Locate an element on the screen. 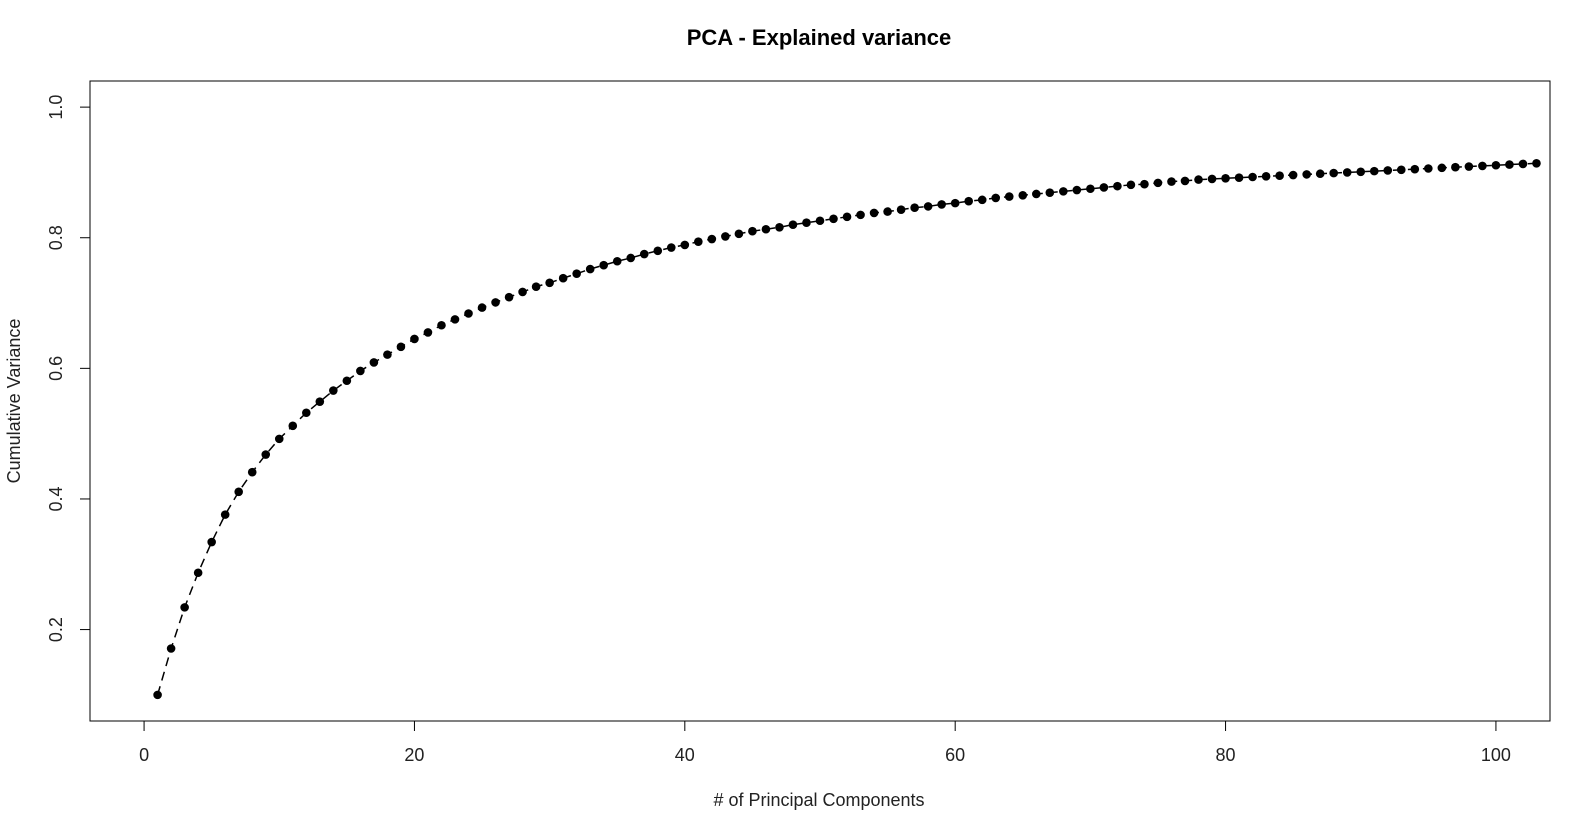  x-tick-label: 0 is located at coordinates (144, 755).